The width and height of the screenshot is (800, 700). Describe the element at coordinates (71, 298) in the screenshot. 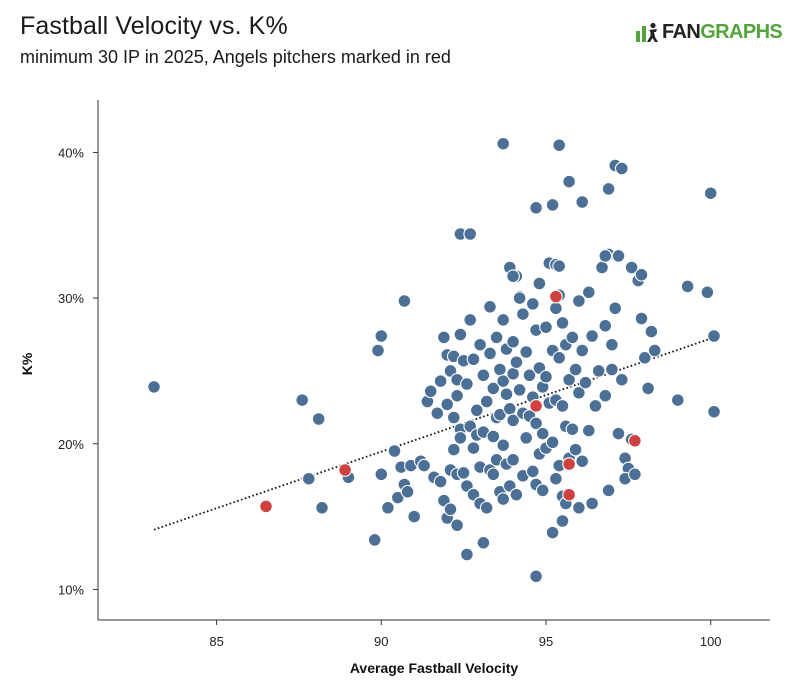

I see `y-tick-label: 30%` at that location.